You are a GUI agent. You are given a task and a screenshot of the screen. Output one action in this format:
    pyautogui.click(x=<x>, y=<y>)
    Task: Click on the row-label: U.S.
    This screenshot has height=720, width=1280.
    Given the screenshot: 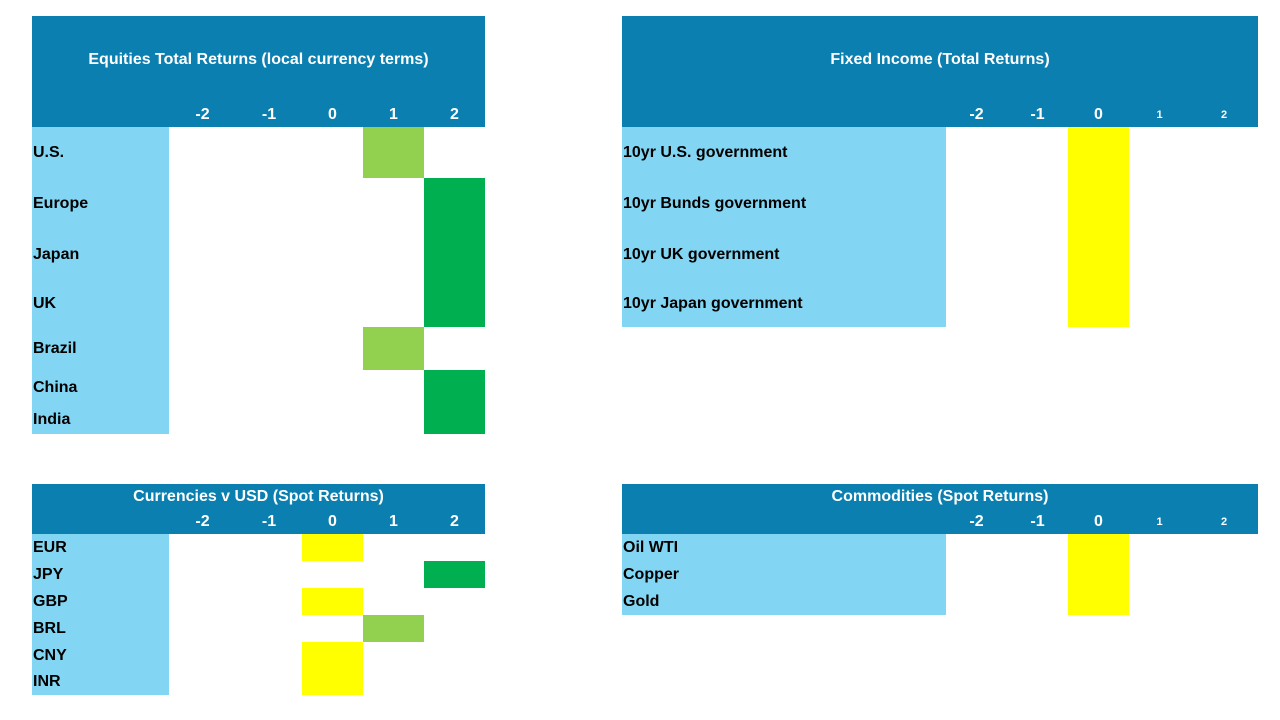 What is the action you would take?
    pyautogui.click(x=100, y=152)
    